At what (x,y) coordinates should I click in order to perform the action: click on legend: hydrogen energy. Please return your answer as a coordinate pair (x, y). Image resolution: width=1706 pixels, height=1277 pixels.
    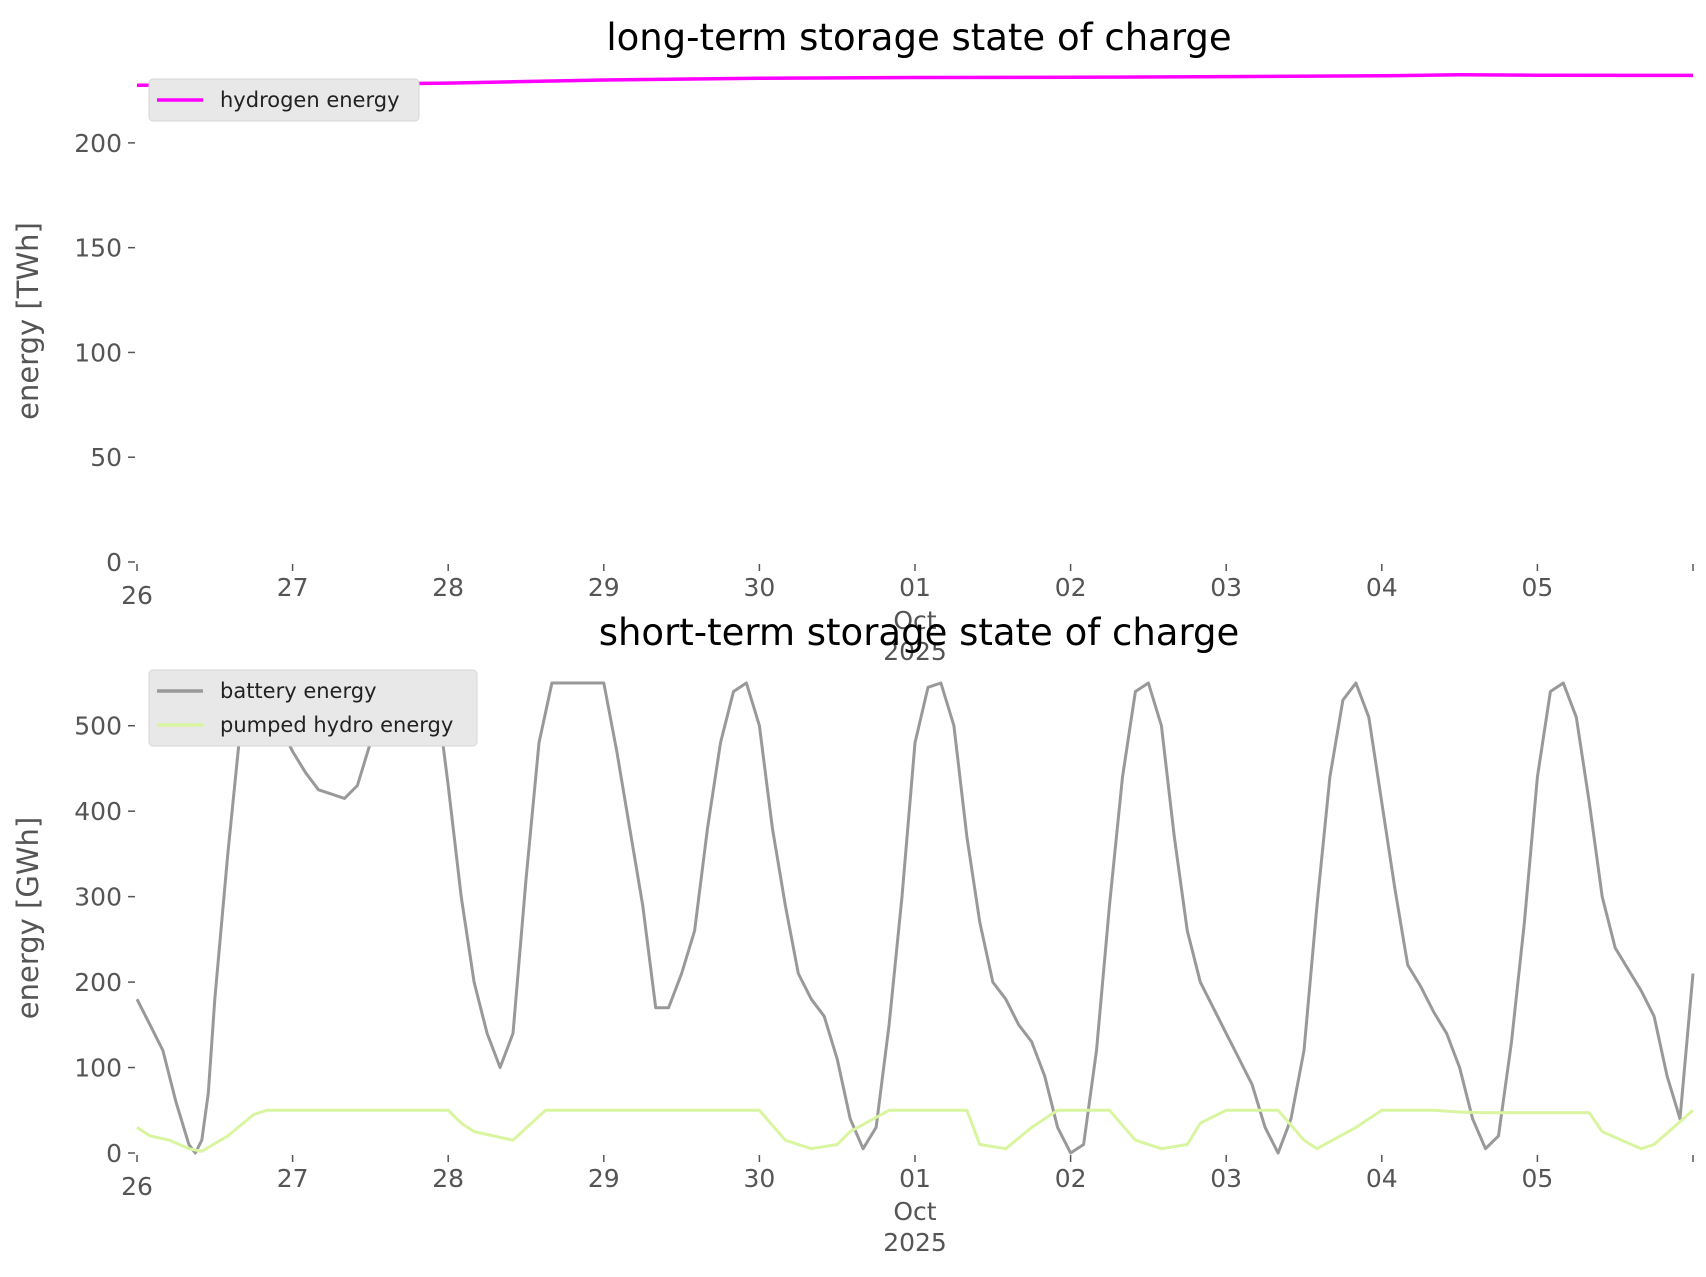
    Looking at the image, I should click on (284, 100).